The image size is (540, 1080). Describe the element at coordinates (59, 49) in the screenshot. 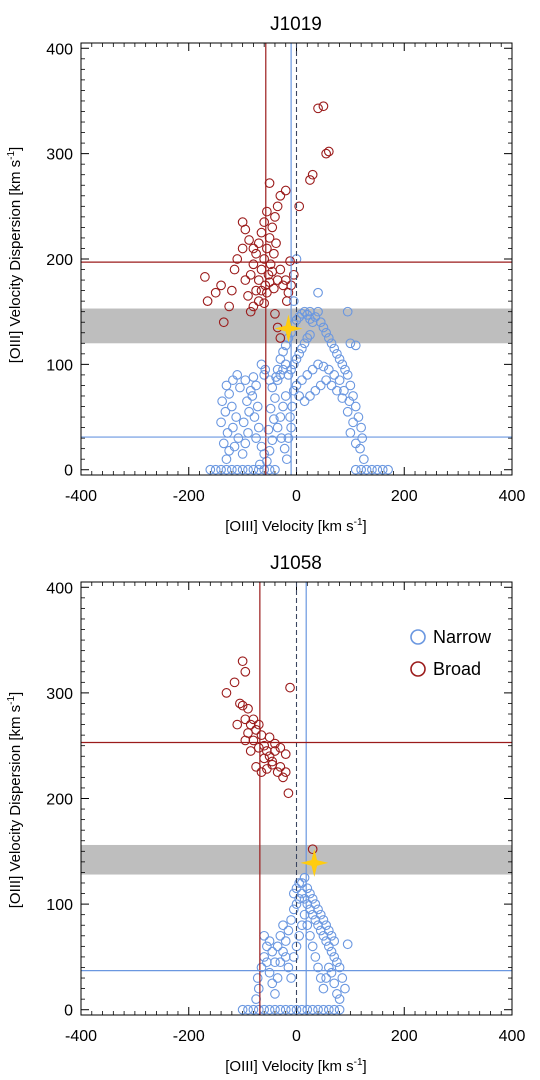

I see `y-tick-label: 400` at that location.